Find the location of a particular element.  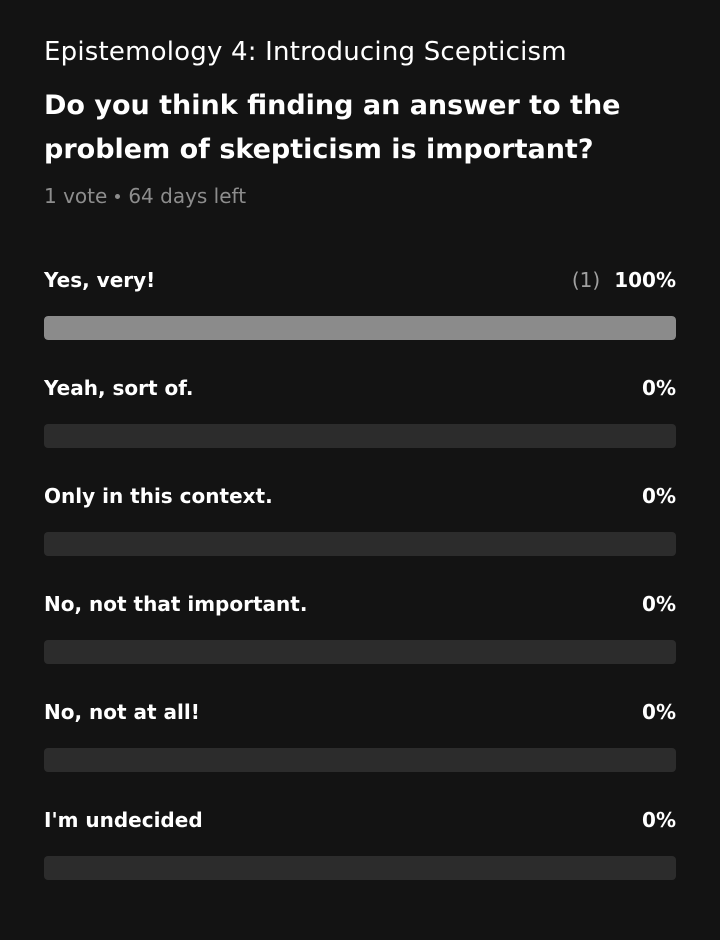

poll-option: I'm undecided 0% is located at coordinates (360, 858).